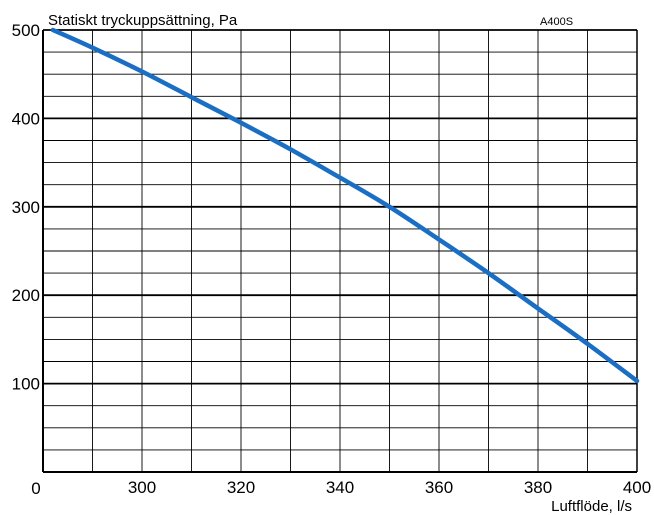  Describe the element at coordinates (26, 30) in the screenshot. I see `y-tick-label: 500` at that location.